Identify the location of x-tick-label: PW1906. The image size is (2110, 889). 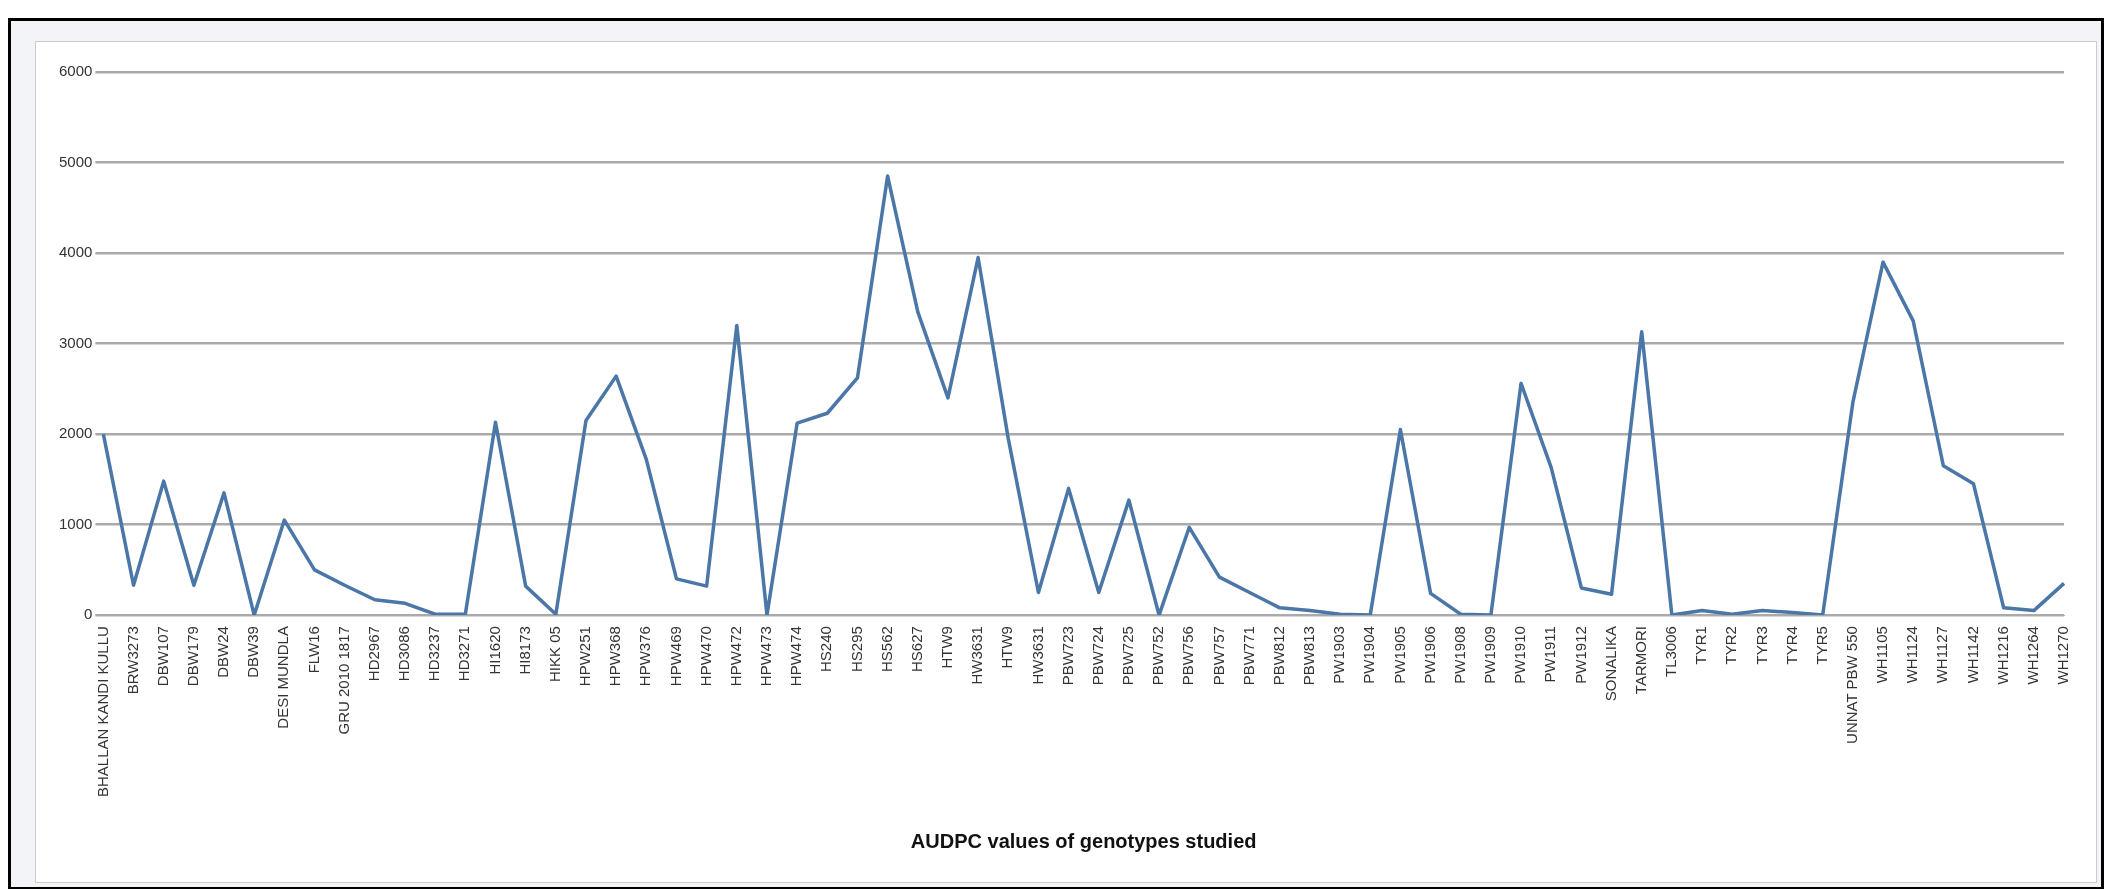
(1429, 655).